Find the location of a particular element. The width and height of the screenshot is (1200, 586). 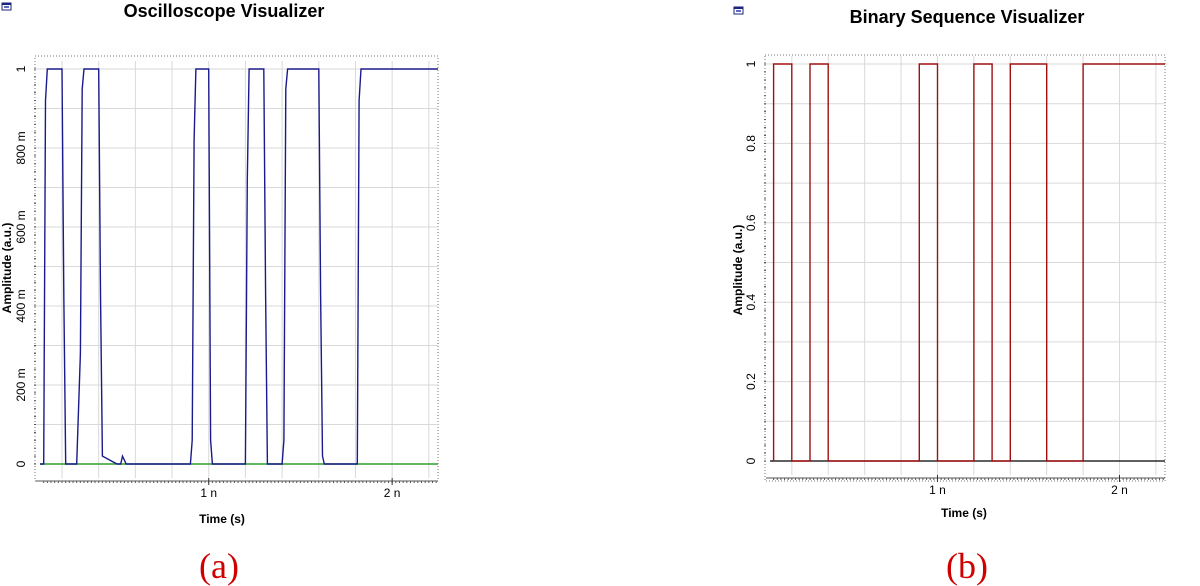

y-tick-label: 0.6 is located at coordinates (751, 222).